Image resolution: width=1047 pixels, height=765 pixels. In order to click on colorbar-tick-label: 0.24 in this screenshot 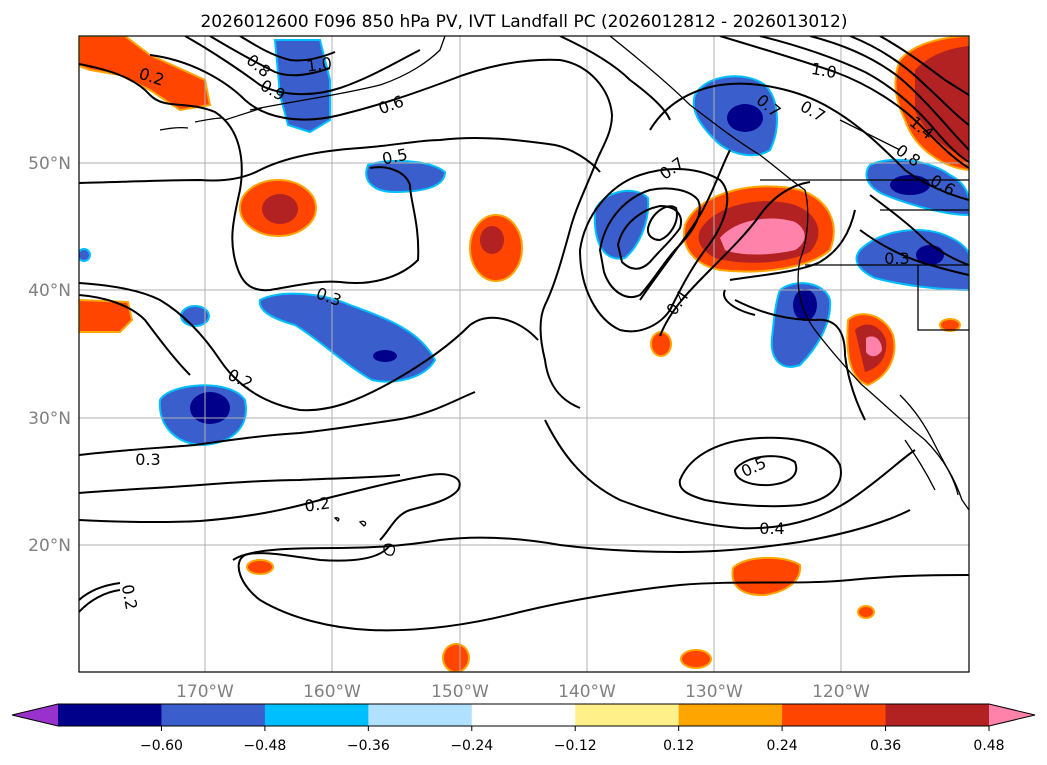, I will do `click(782, 746)`.